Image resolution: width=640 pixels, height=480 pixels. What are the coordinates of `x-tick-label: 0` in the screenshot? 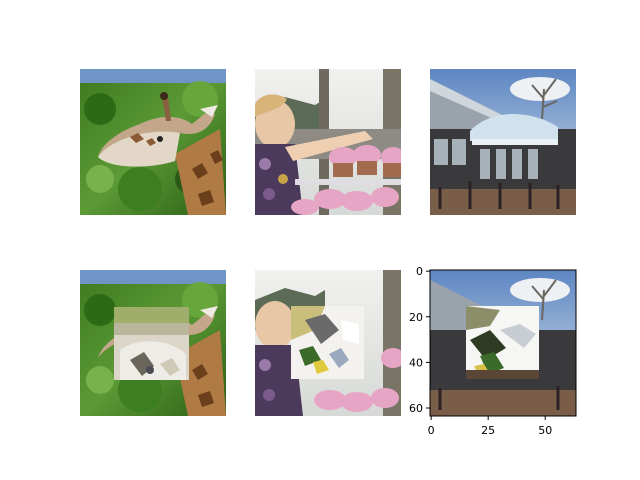 It's located at (431, 430).